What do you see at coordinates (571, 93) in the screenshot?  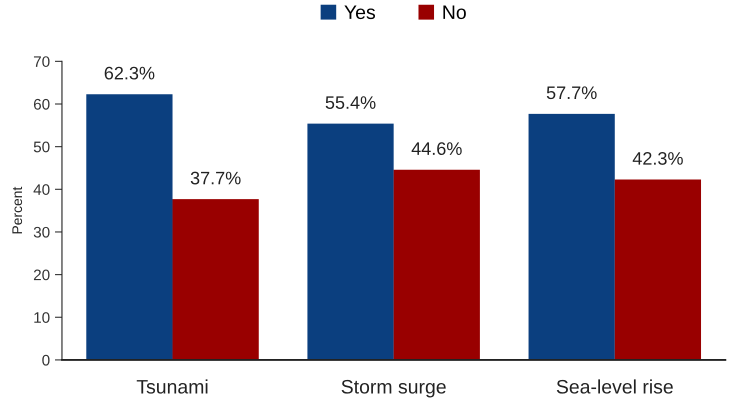 I see `data-label: 57.7%` at bounding box center [571, 93].